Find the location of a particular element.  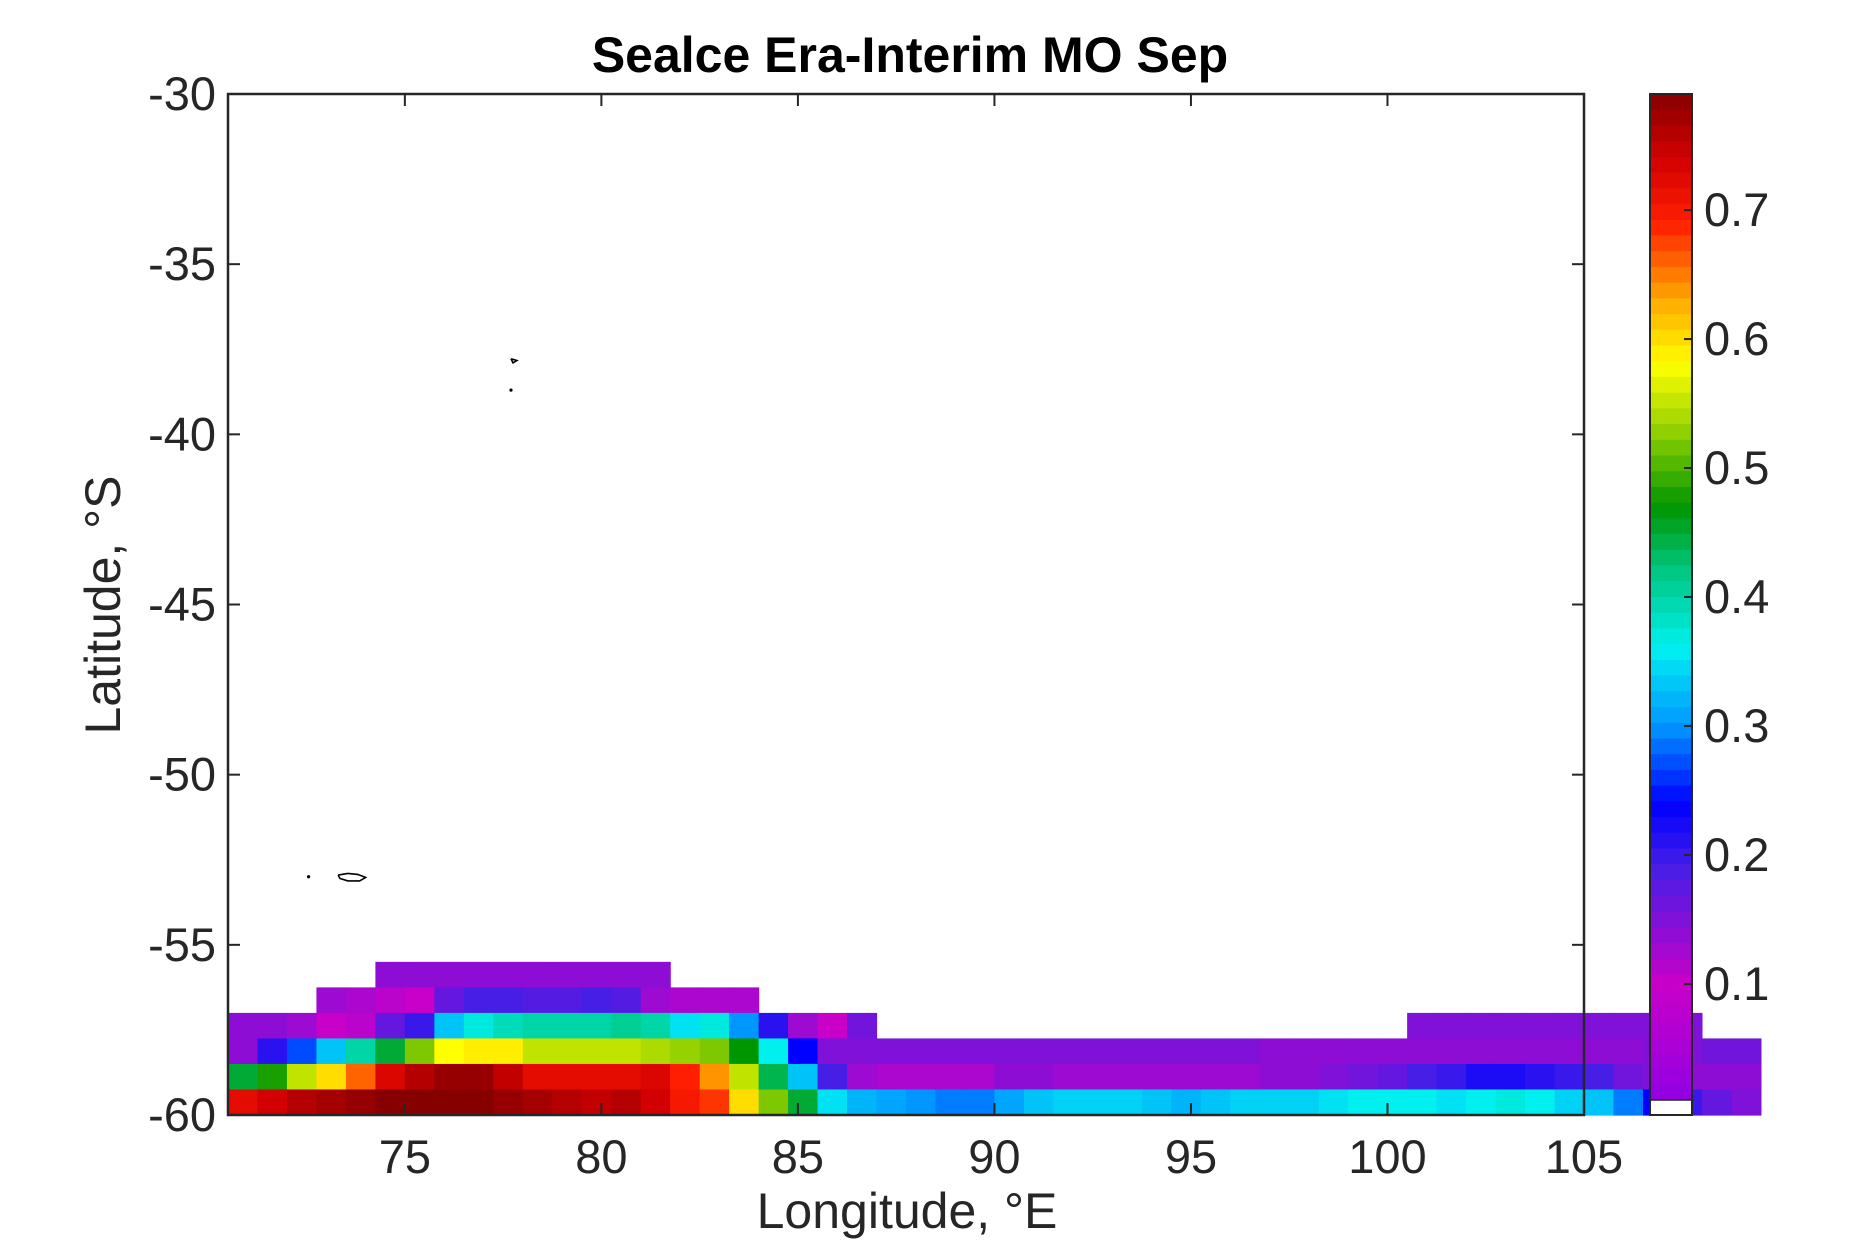

island-outline is located at coordinates (352, 877).